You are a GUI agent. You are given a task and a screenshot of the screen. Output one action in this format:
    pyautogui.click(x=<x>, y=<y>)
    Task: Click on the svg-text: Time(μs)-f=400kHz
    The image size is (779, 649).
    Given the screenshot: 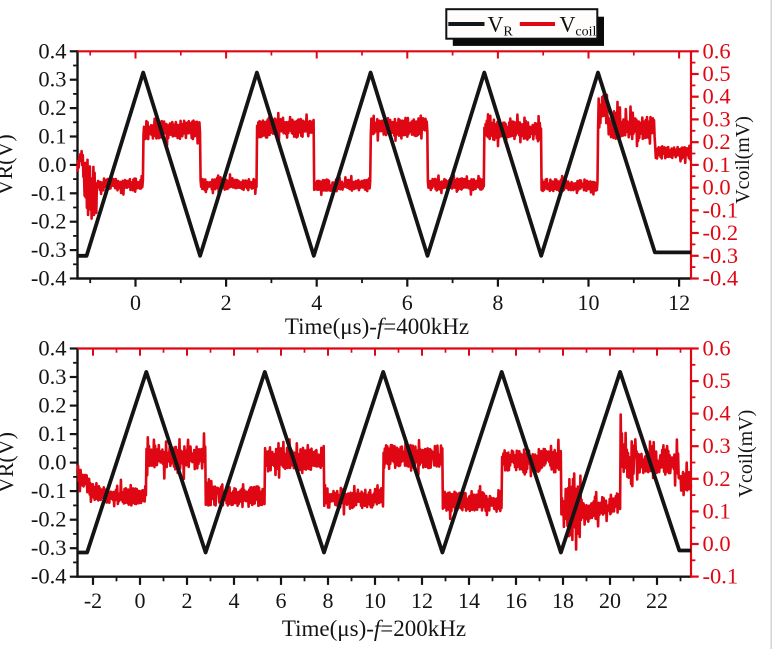 What is the action you would take?
    pyautogui.click(x=377, y=326)
    